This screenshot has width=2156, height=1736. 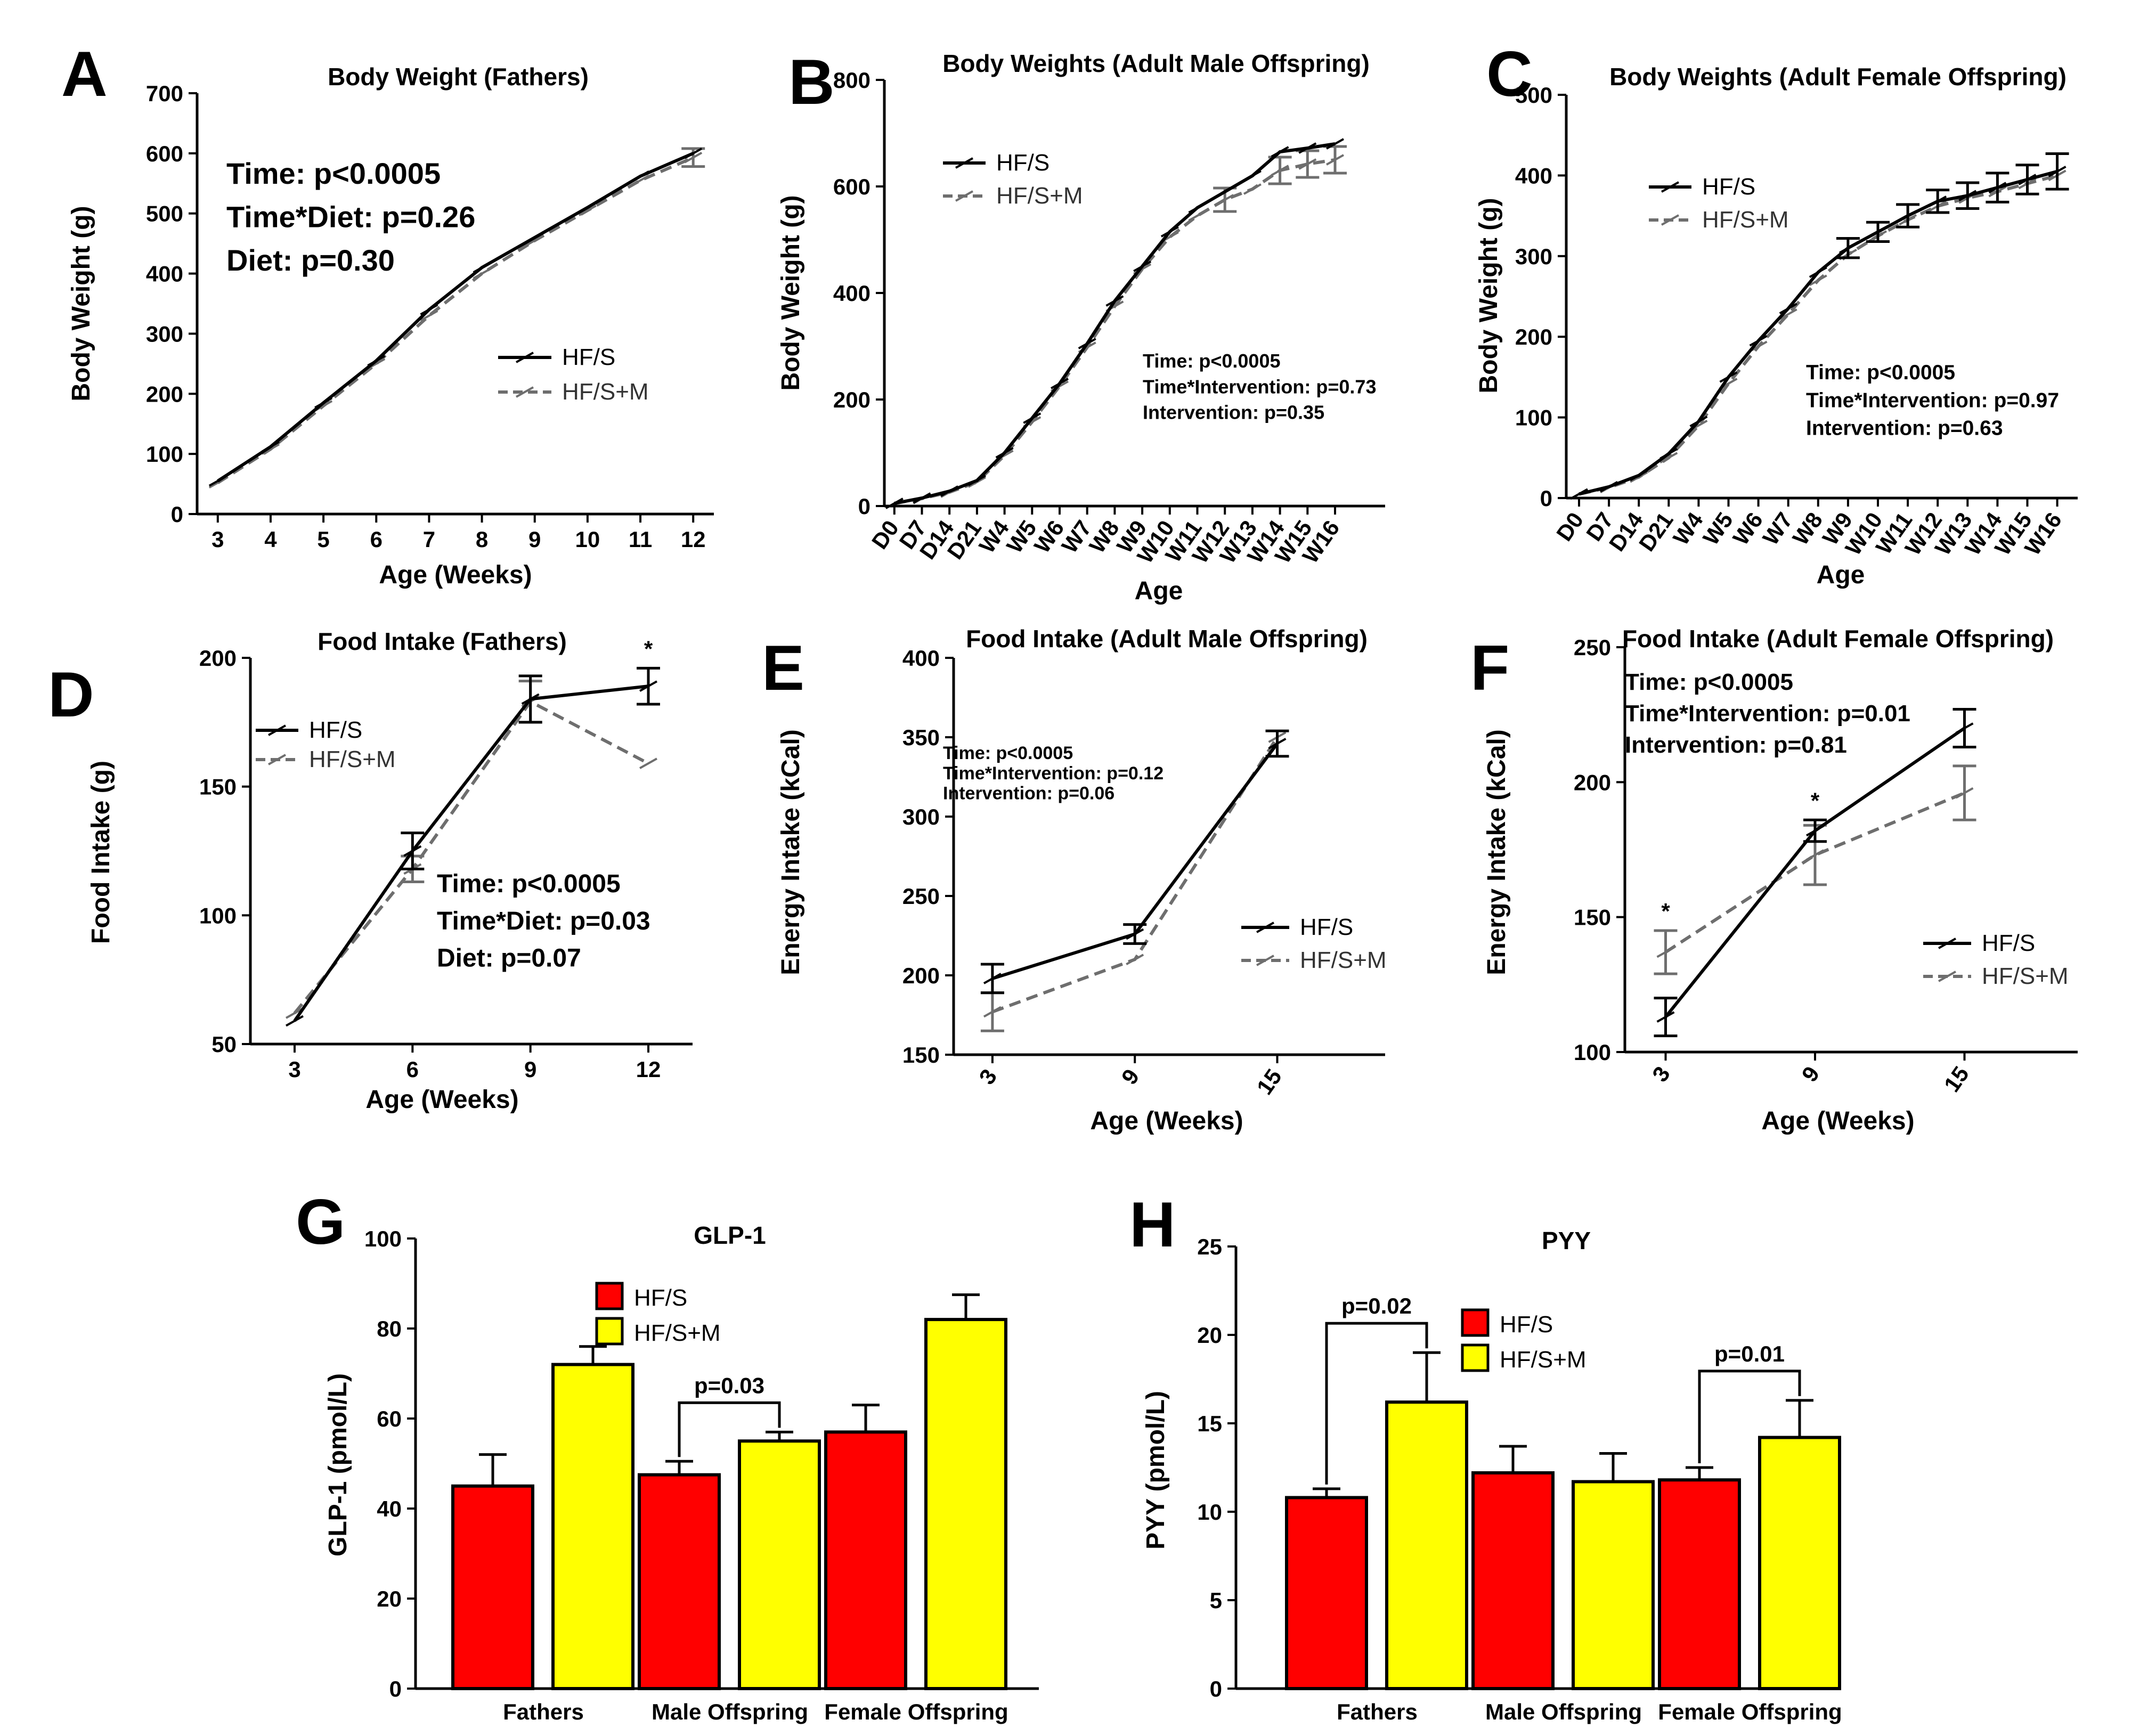 What do you see at coordinates (1259, 386) in the screenshot?
I see `stats-line: Time*Intervention: p=0.73` at bounding box center [1259, 386].